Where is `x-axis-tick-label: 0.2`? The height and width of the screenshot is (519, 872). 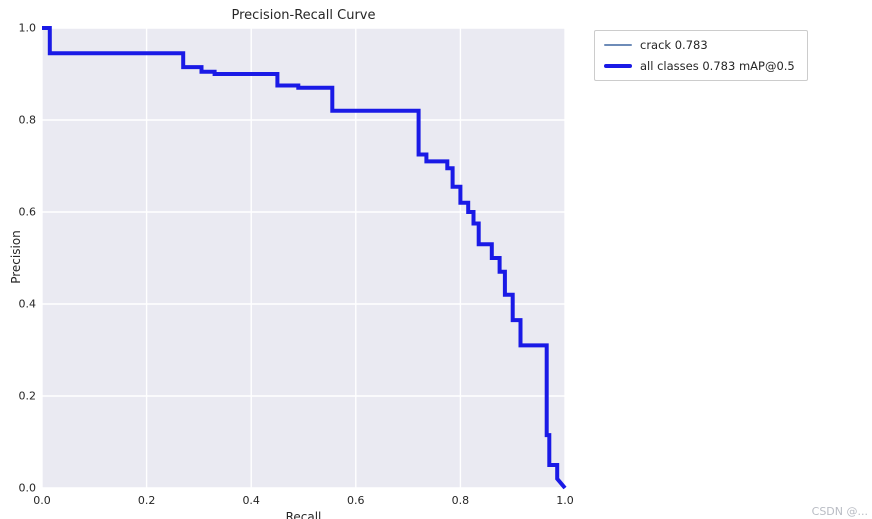
x-axis-tick-label: 0.2 is located at coordinates (146, 500).